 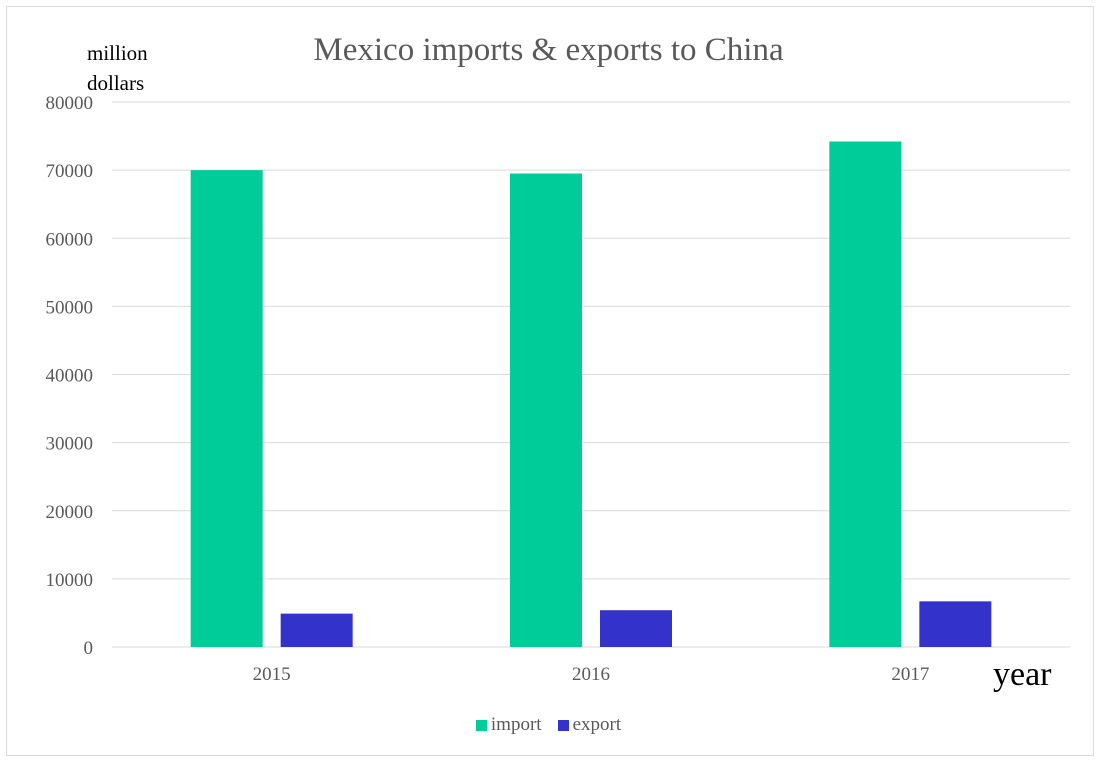 What do you see at coordinates (548, 725) in the screenshot?
I see `chart-legend: import export` at bounding box center [548, 725].